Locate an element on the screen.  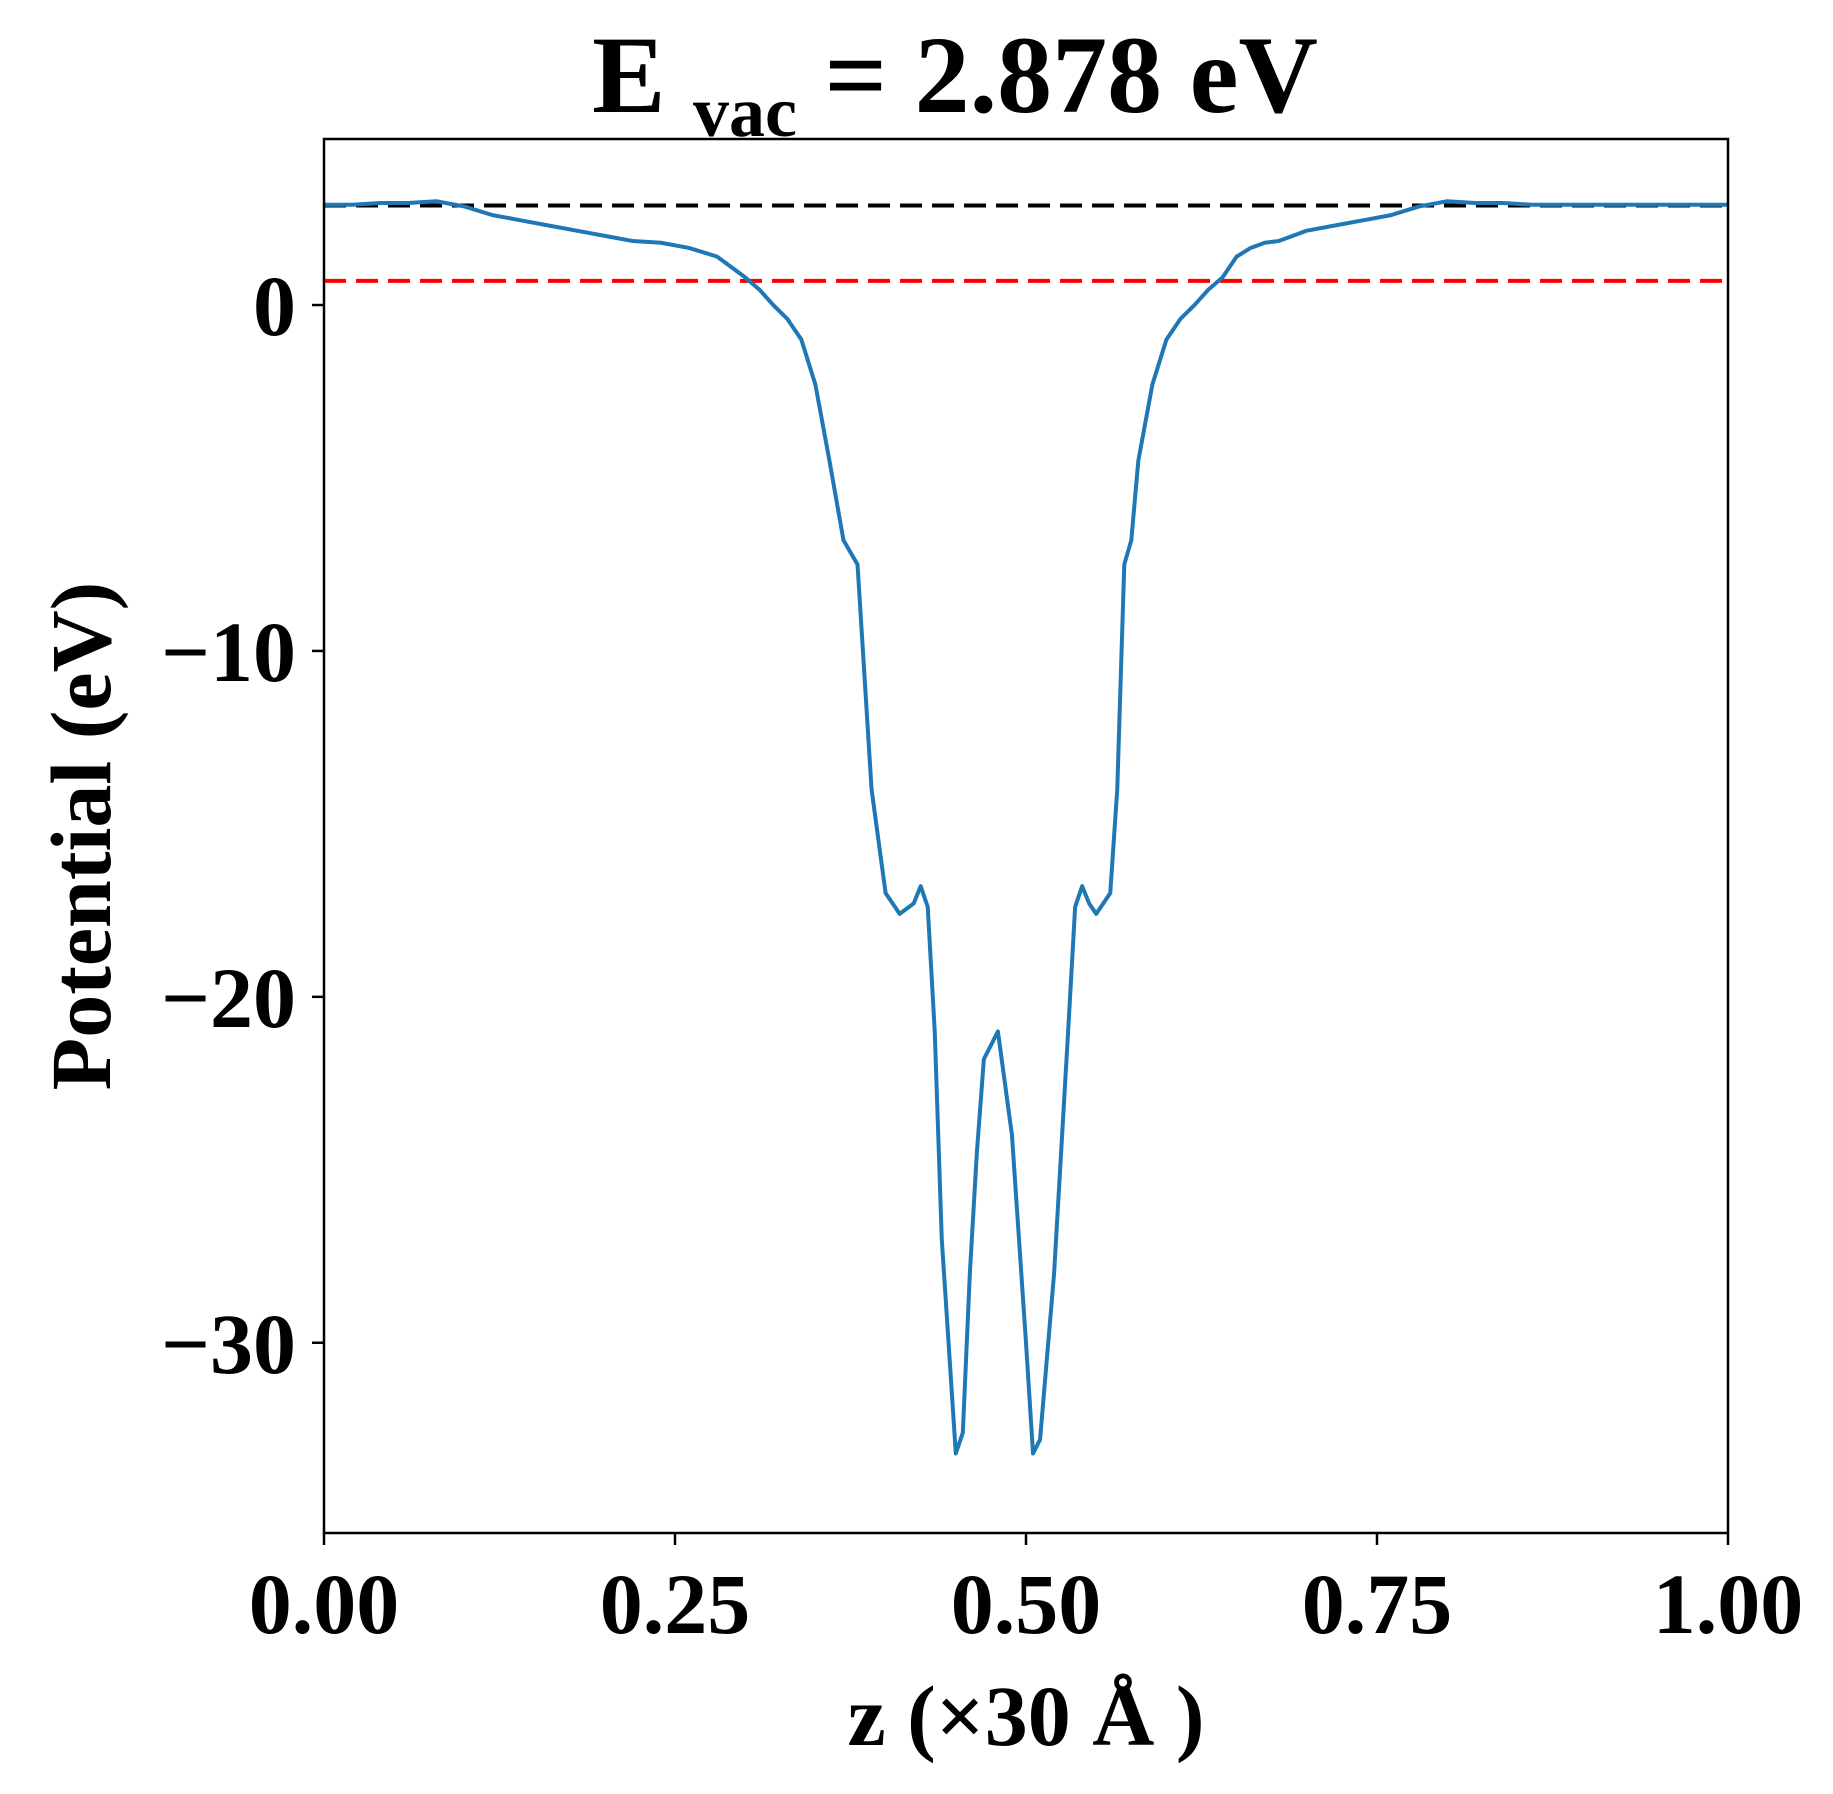
y-axis-ticks: 0 −10 −20 −30 is located at coordinates (242, 825).